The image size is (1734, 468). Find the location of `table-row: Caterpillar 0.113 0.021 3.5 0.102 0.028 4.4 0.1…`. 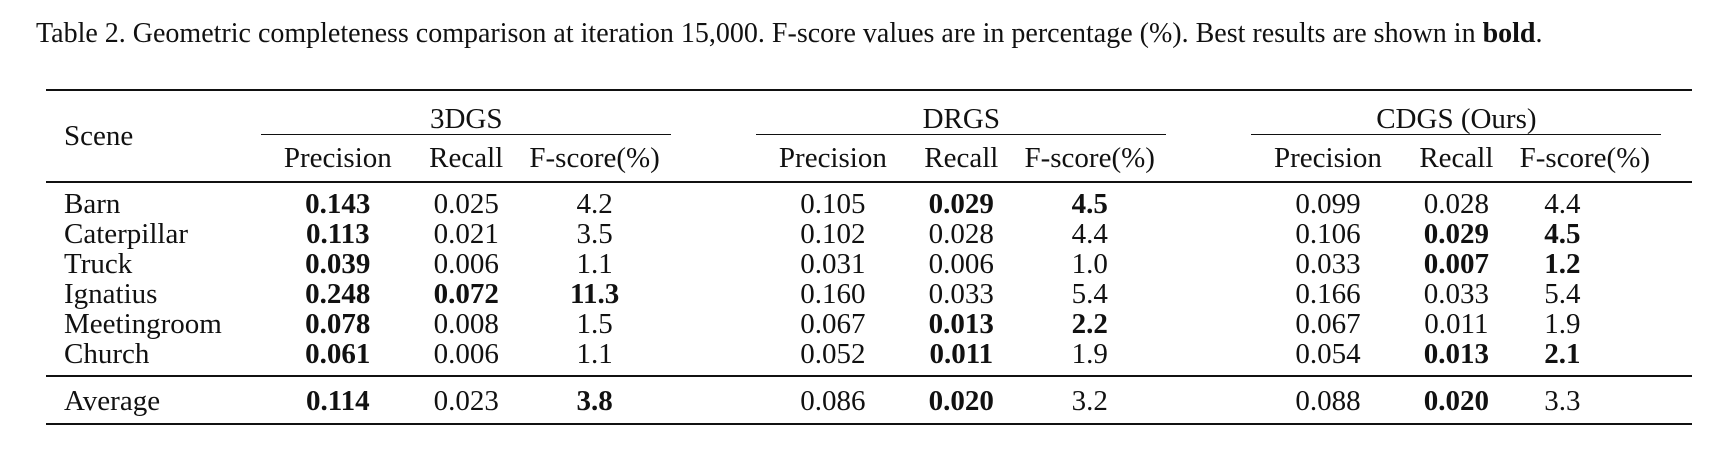

table-row: Caterpillar 0.113 0.021 3.5 0.102 0.028 4.4 0.1… is located at coordinates (869, 234).